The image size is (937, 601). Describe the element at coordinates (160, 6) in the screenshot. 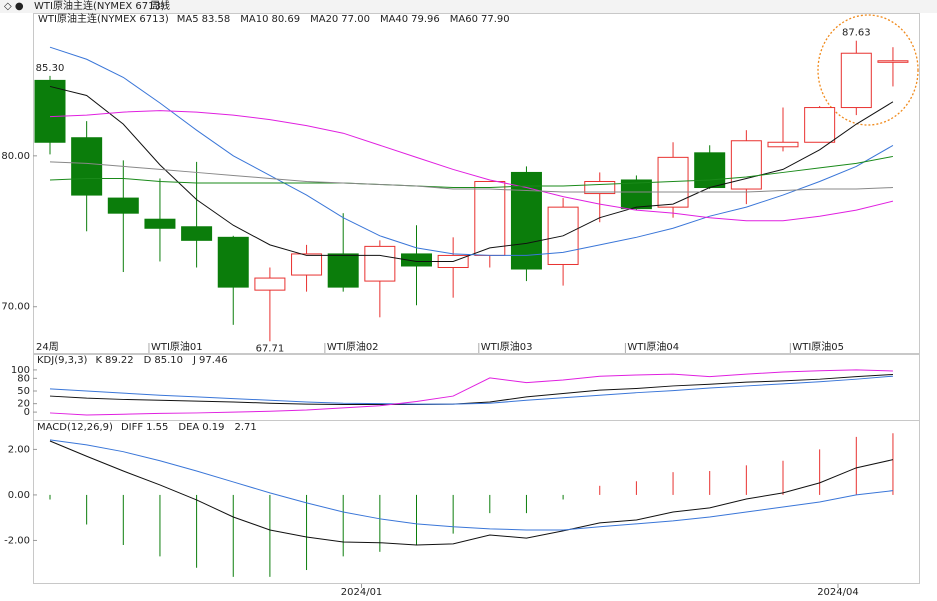

I see `period-toggle: 周线` at that location.